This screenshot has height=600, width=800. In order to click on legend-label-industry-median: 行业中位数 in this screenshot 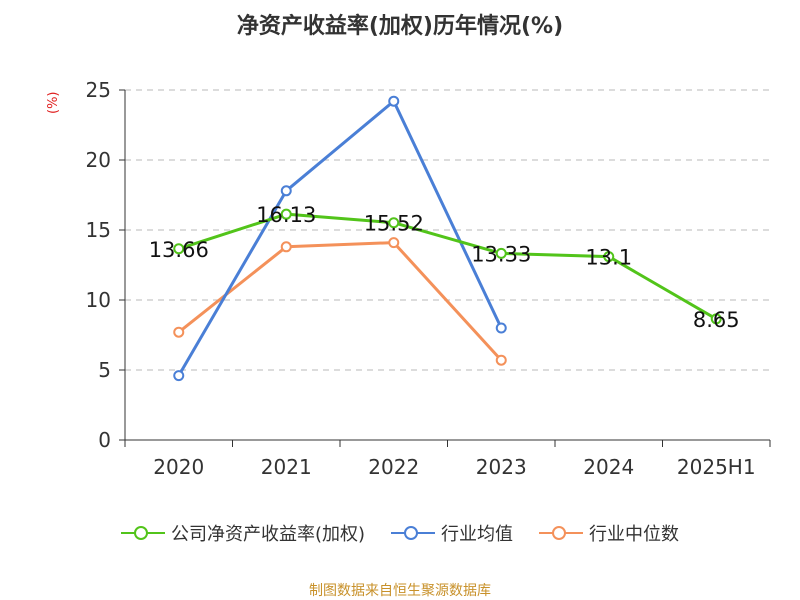, I will do `click(634, 534)`.